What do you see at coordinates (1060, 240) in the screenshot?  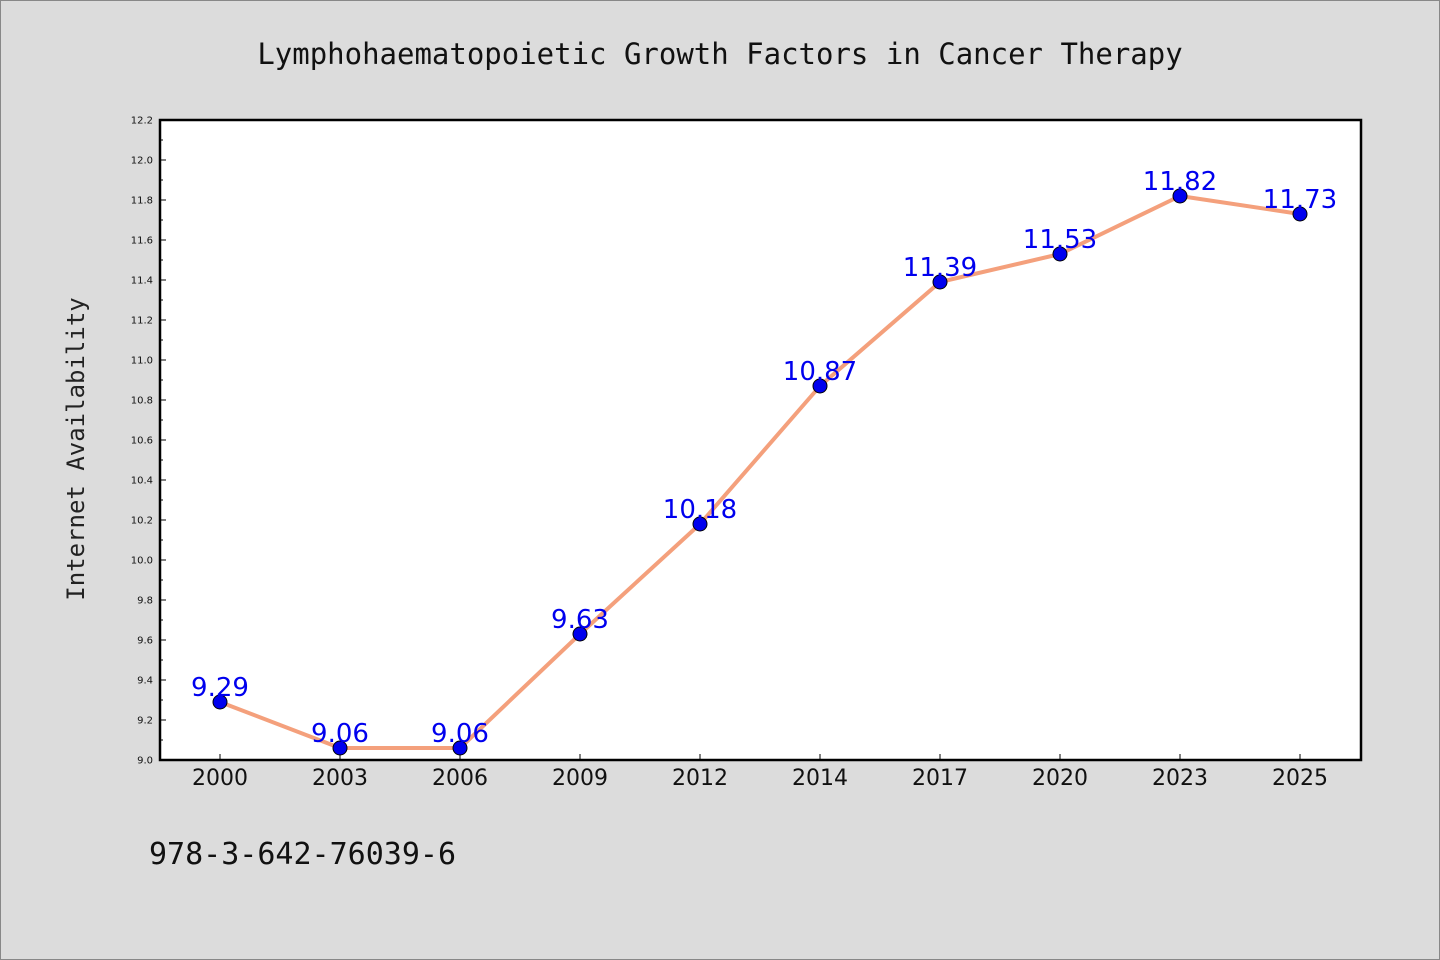 I see `data-label: 11.53` at bounding box center [1060, 240].